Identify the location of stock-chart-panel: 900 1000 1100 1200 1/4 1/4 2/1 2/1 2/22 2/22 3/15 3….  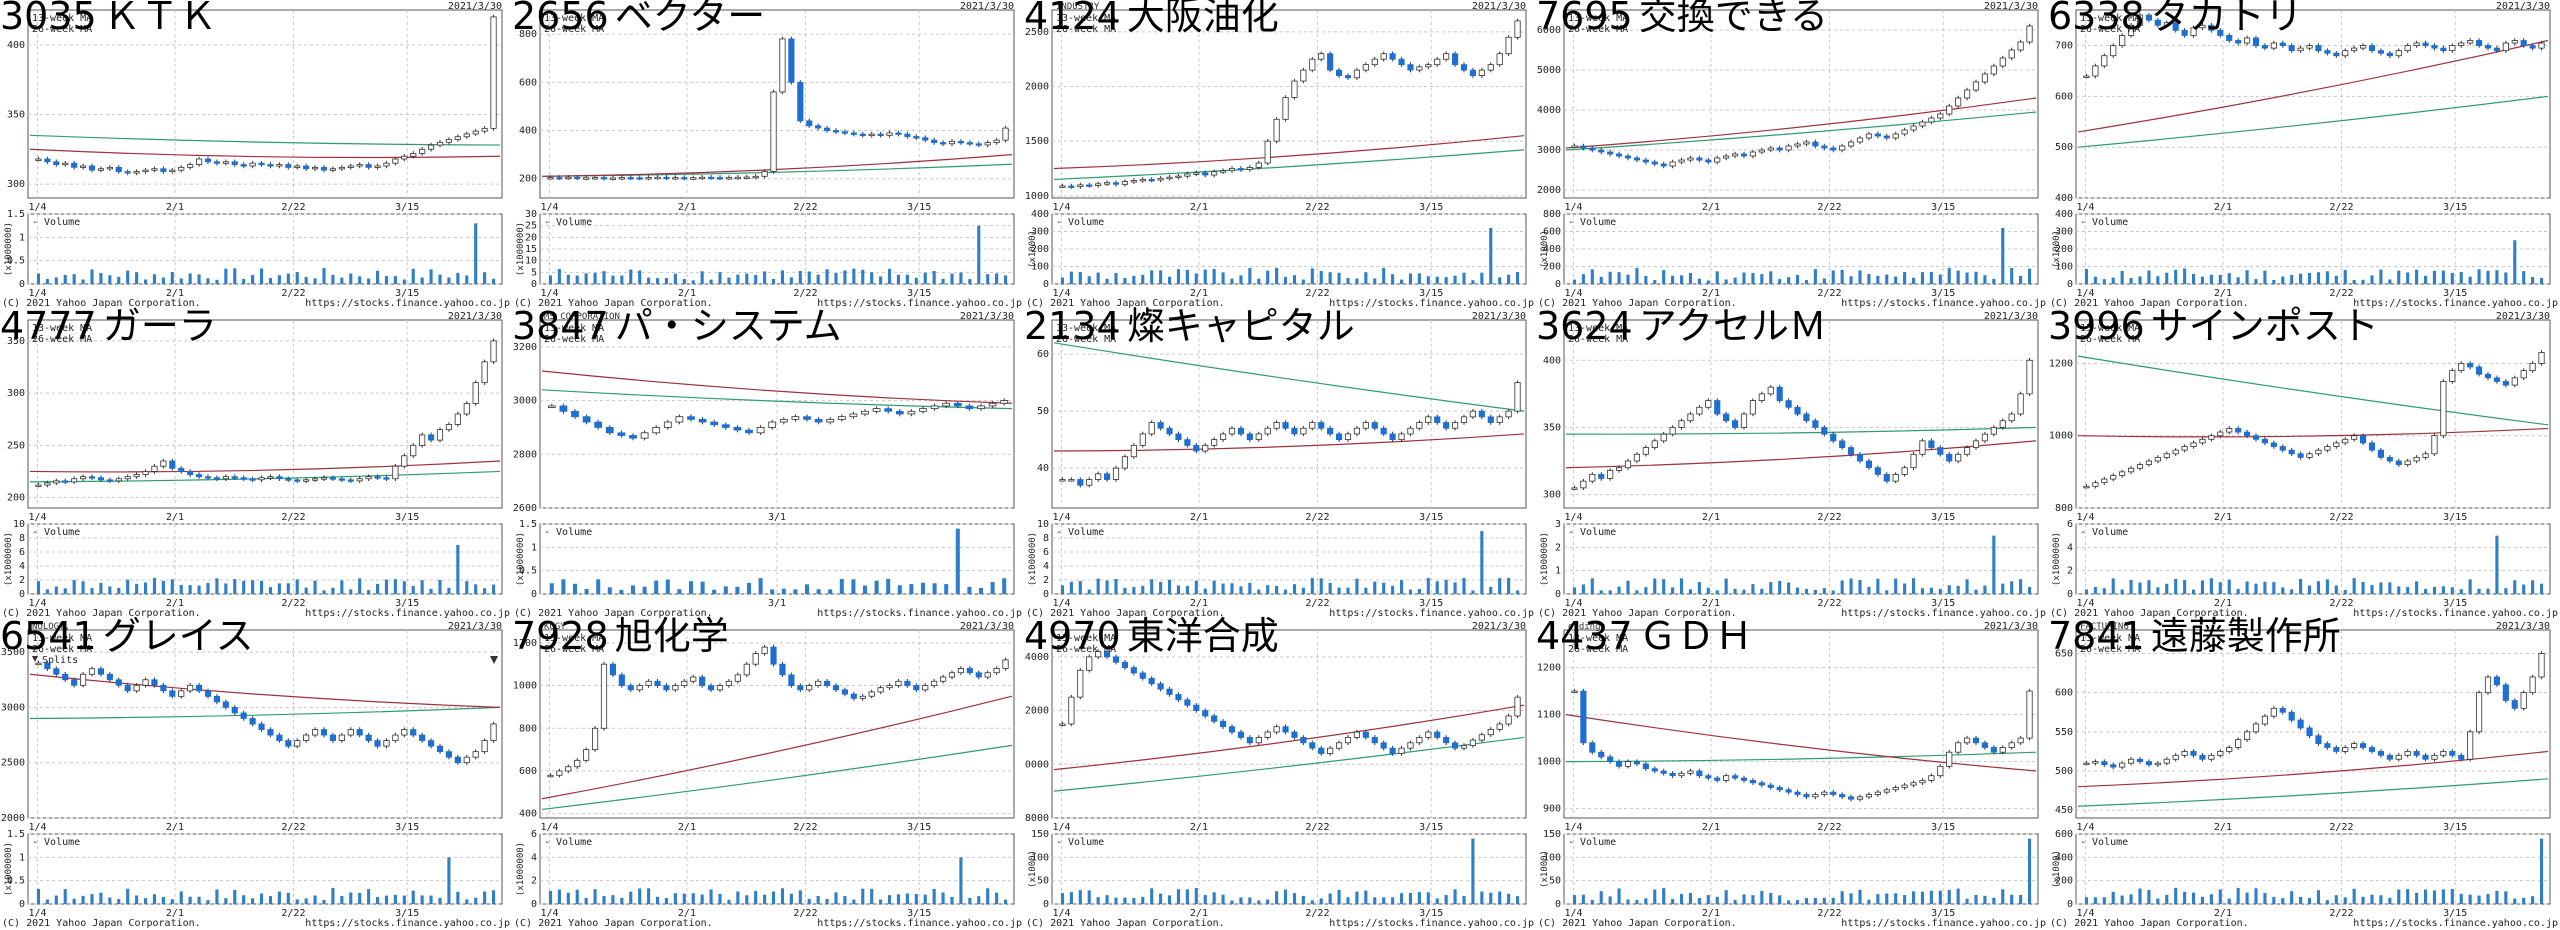
(1792, 772).